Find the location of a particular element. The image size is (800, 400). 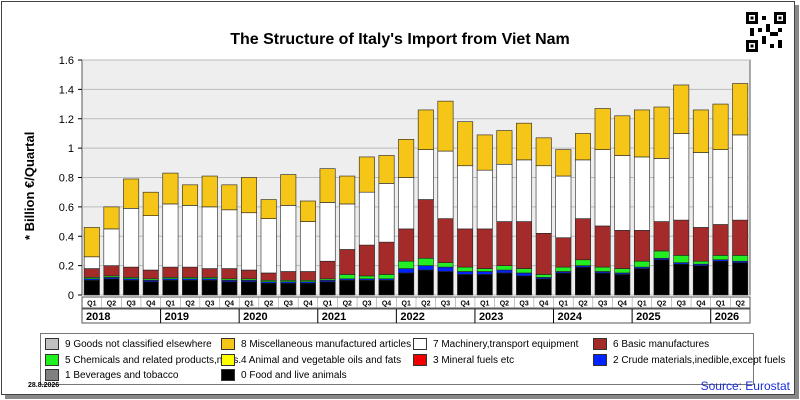

legend-item: 3 Mineral fuels etc is located at coordinates (463, 360).